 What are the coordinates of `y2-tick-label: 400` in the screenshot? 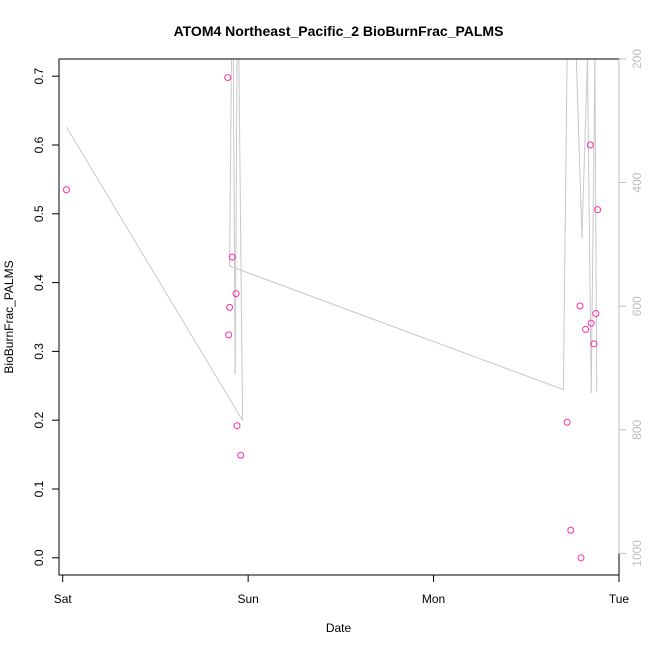 It's located at (637, 182).